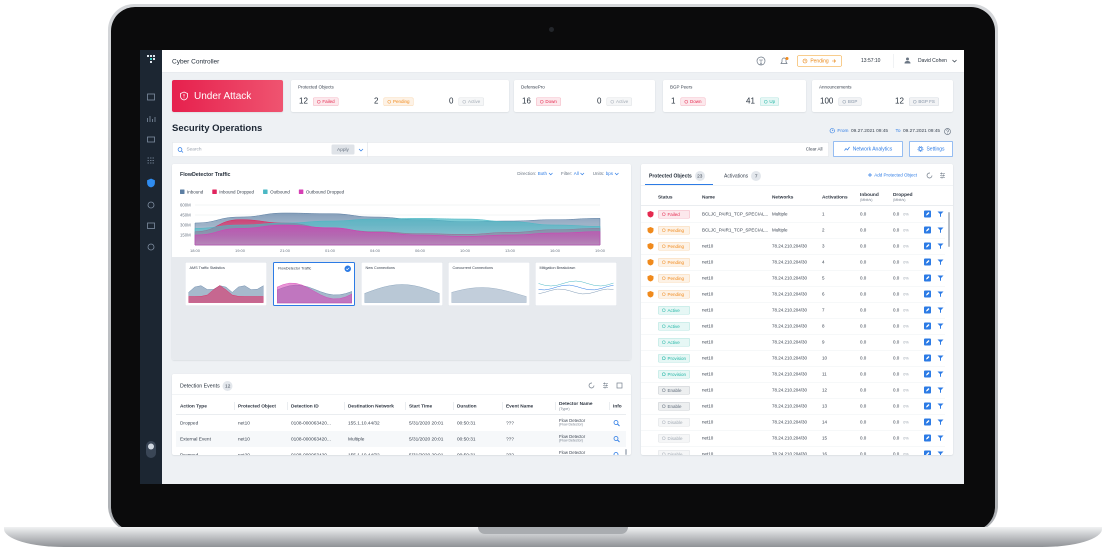  Describe the element at coordinates (257, 406) in the screenshot. I see `column-header: Protected Object` at that location.